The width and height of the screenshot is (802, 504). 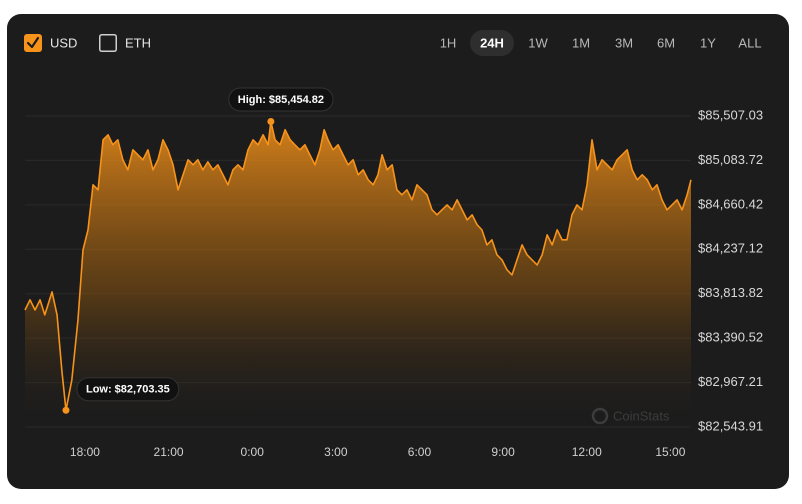 I want to click on checkmark, so click(x=33, y=42).